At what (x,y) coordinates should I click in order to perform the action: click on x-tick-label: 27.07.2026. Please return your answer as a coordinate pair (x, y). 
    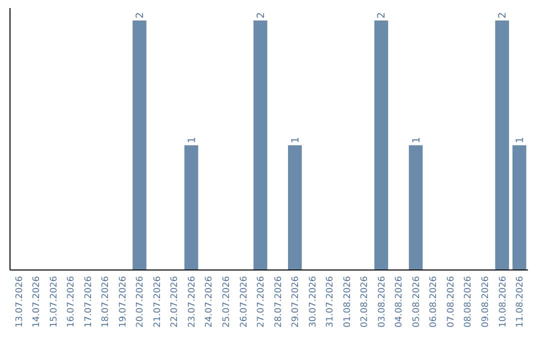
    Looking at the image, I should click on (261, 302).